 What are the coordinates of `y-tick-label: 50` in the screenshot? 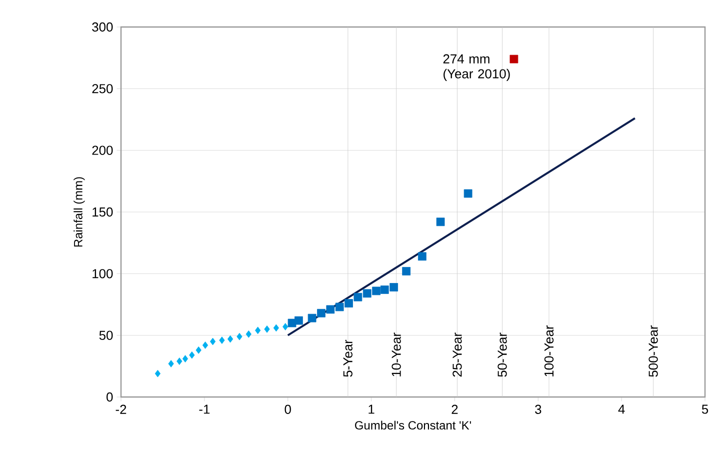 It's located at (106, 335).